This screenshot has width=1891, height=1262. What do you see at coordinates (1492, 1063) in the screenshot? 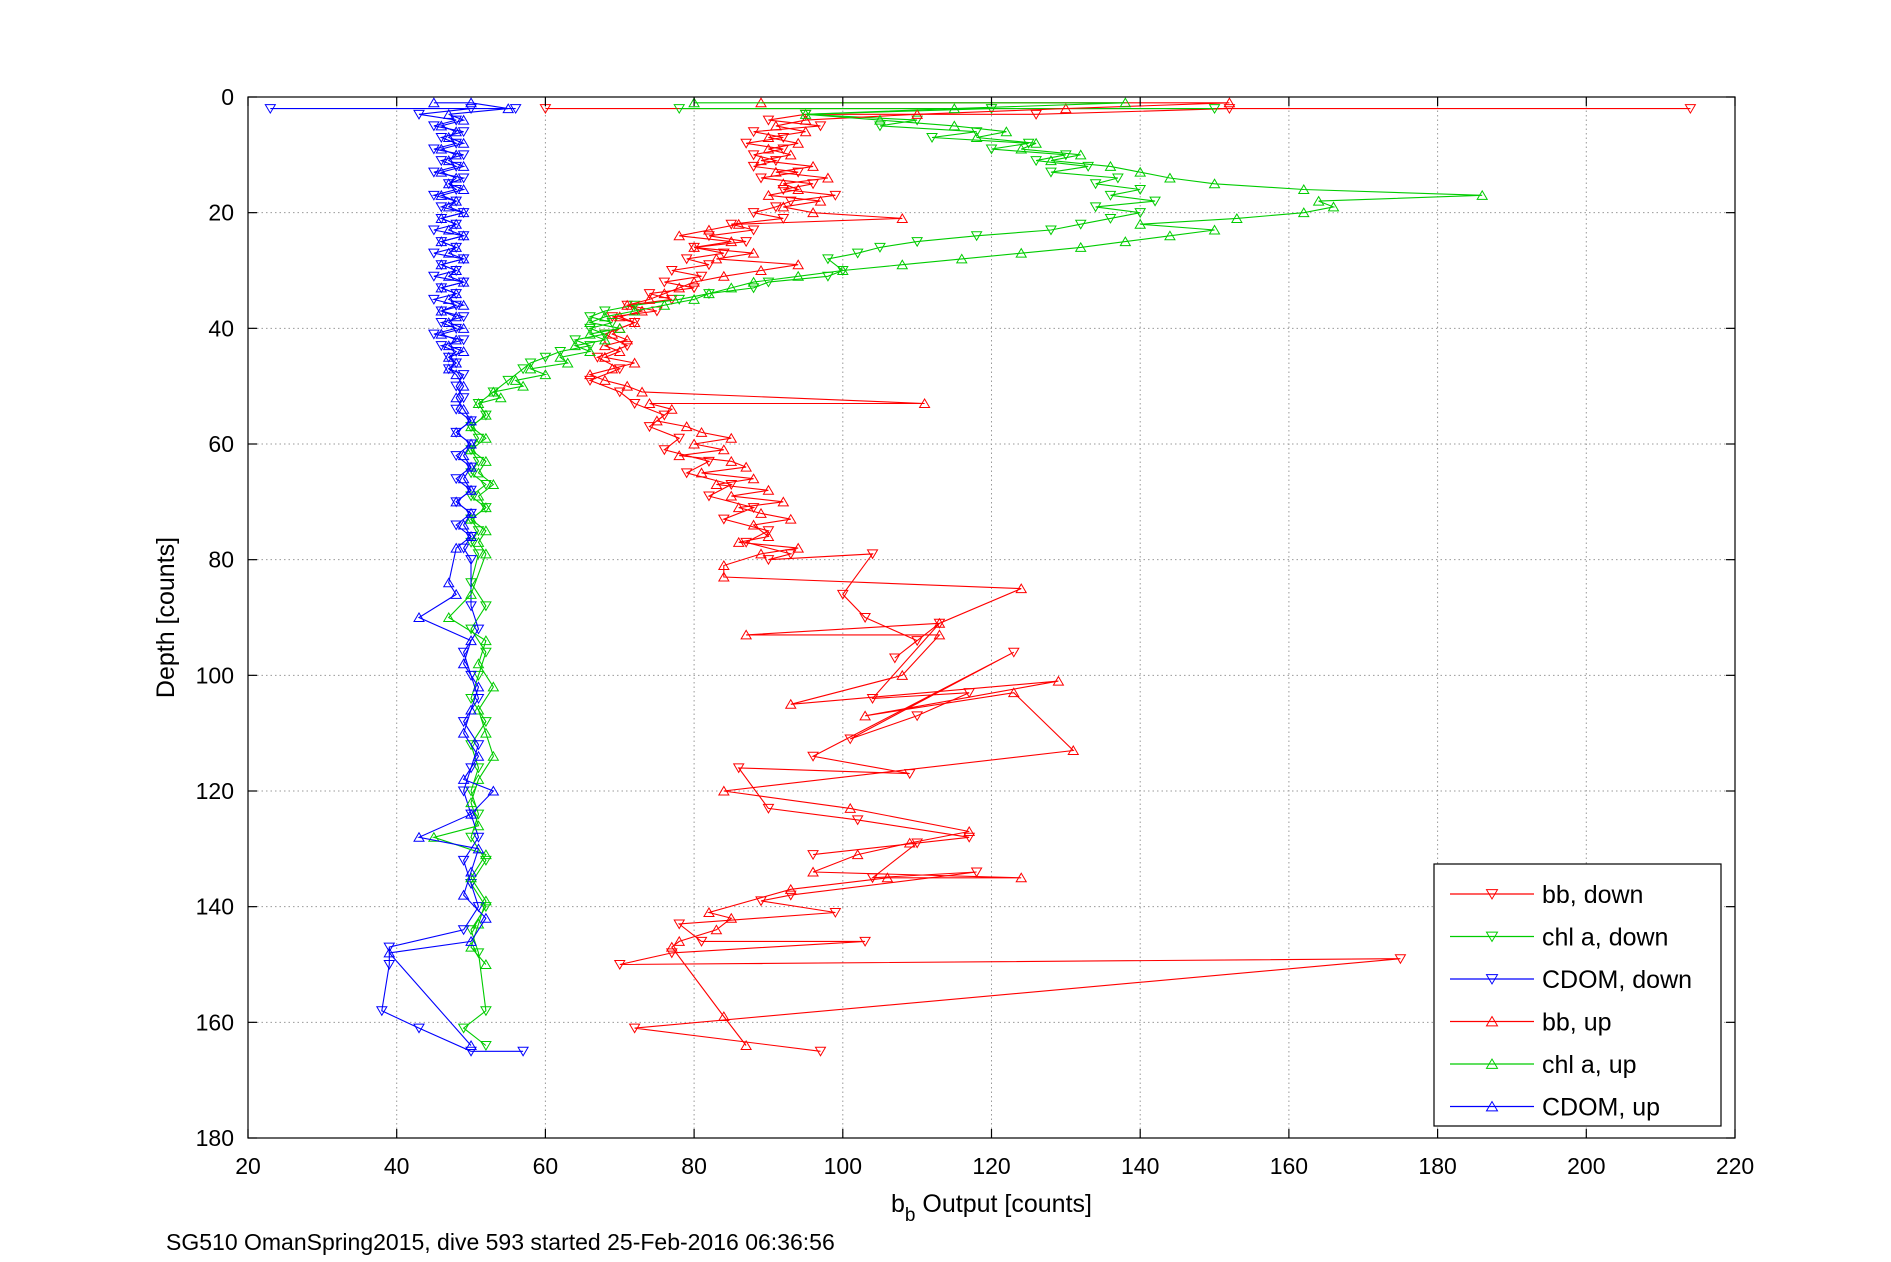
I see `legend-marker` at bounding box center [1492, 1063].